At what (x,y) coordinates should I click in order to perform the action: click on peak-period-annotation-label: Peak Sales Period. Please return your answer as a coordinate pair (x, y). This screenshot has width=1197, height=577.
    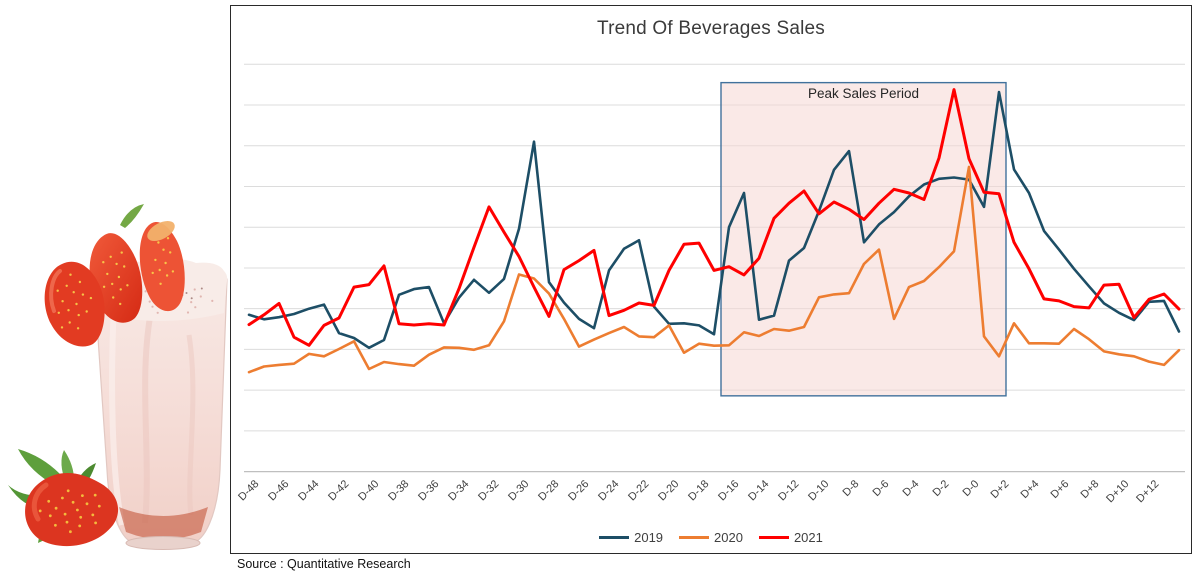
    Looking at the image, I should click on (863, 93).